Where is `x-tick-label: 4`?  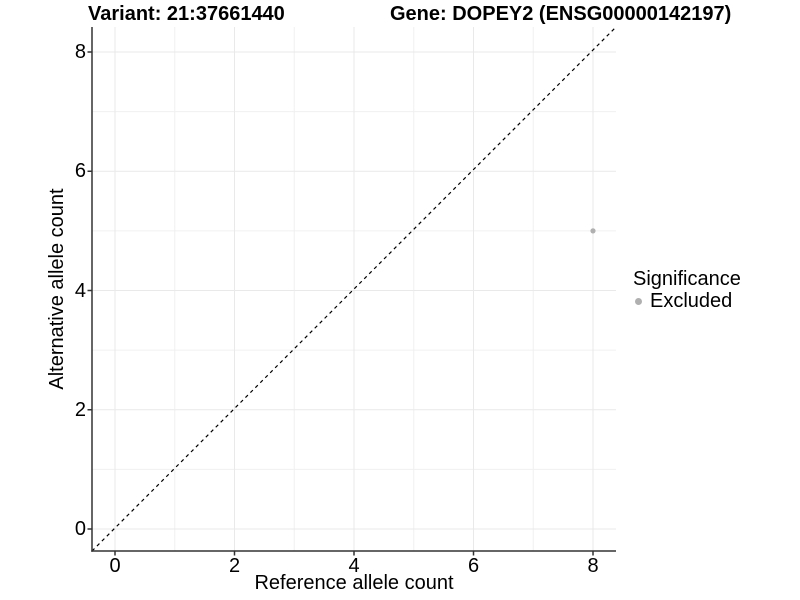
x-tick-label: 4 is located at coordinates (354, 566).